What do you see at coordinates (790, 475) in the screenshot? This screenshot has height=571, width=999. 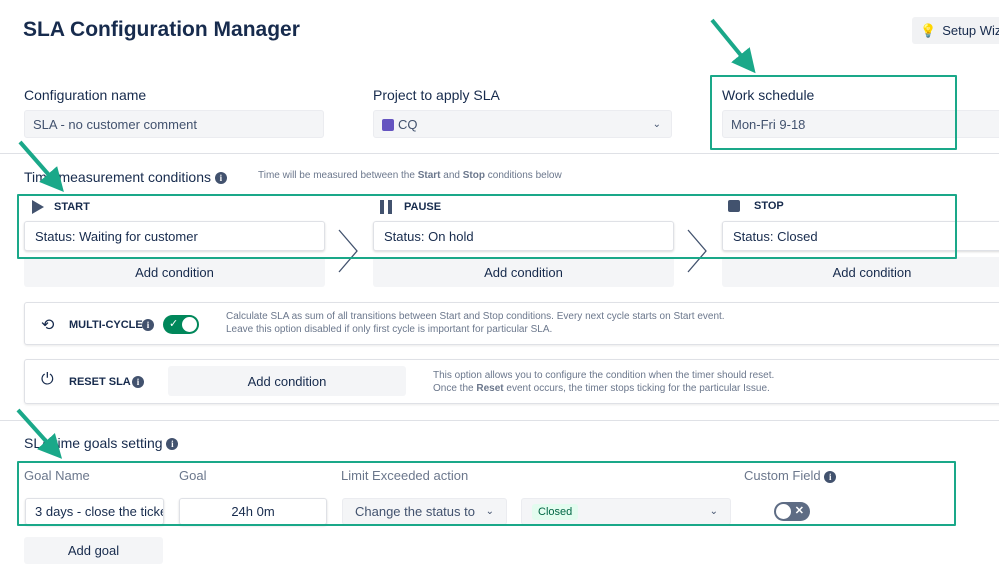 I see `custom-field-header: Custom Field i` at bounding box center [790, 475].